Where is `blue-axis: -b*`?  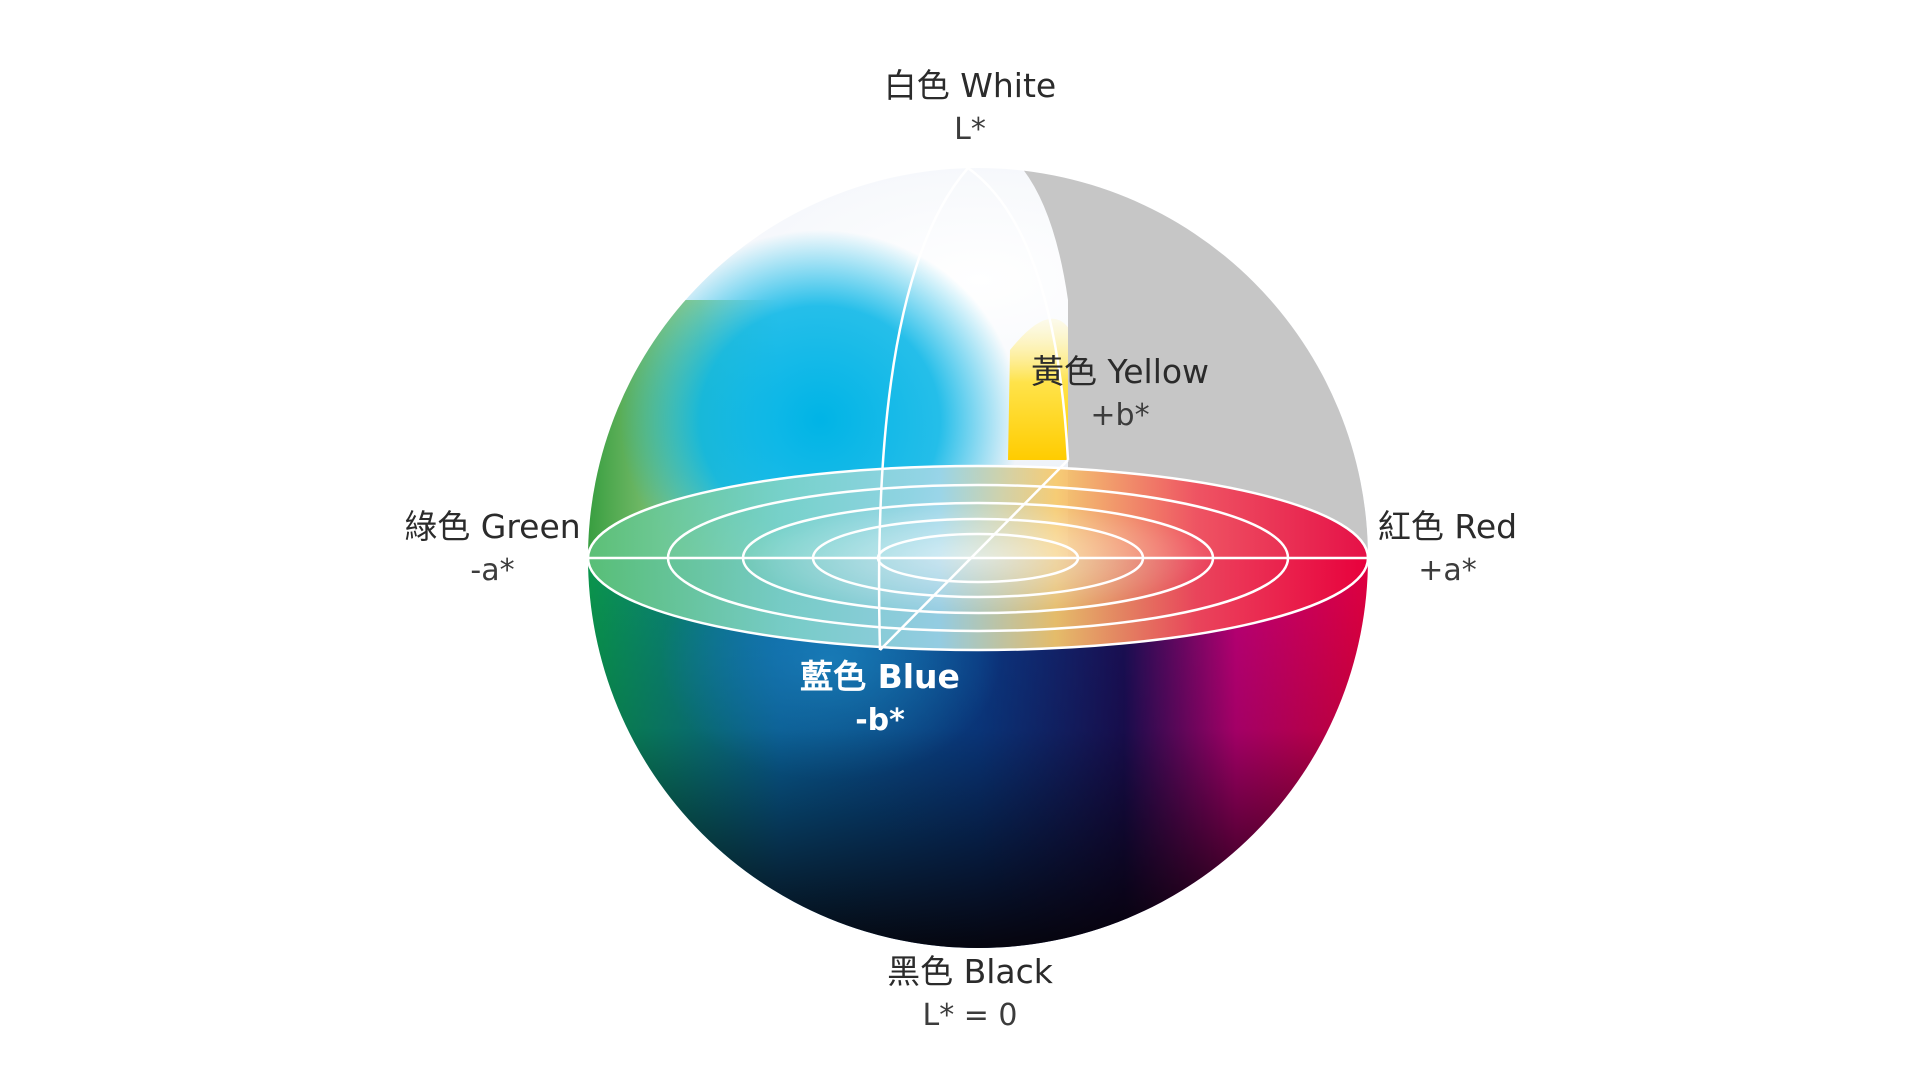 blue-axis: -b* is located at coordinates (880, 720).